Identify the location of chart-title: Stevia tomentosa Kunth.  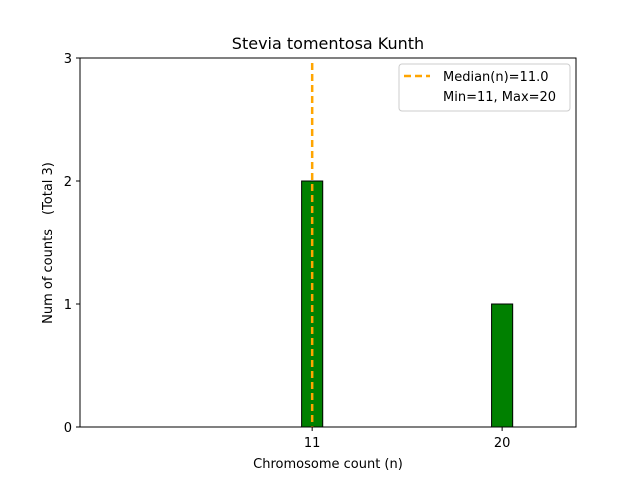
(328, 43).